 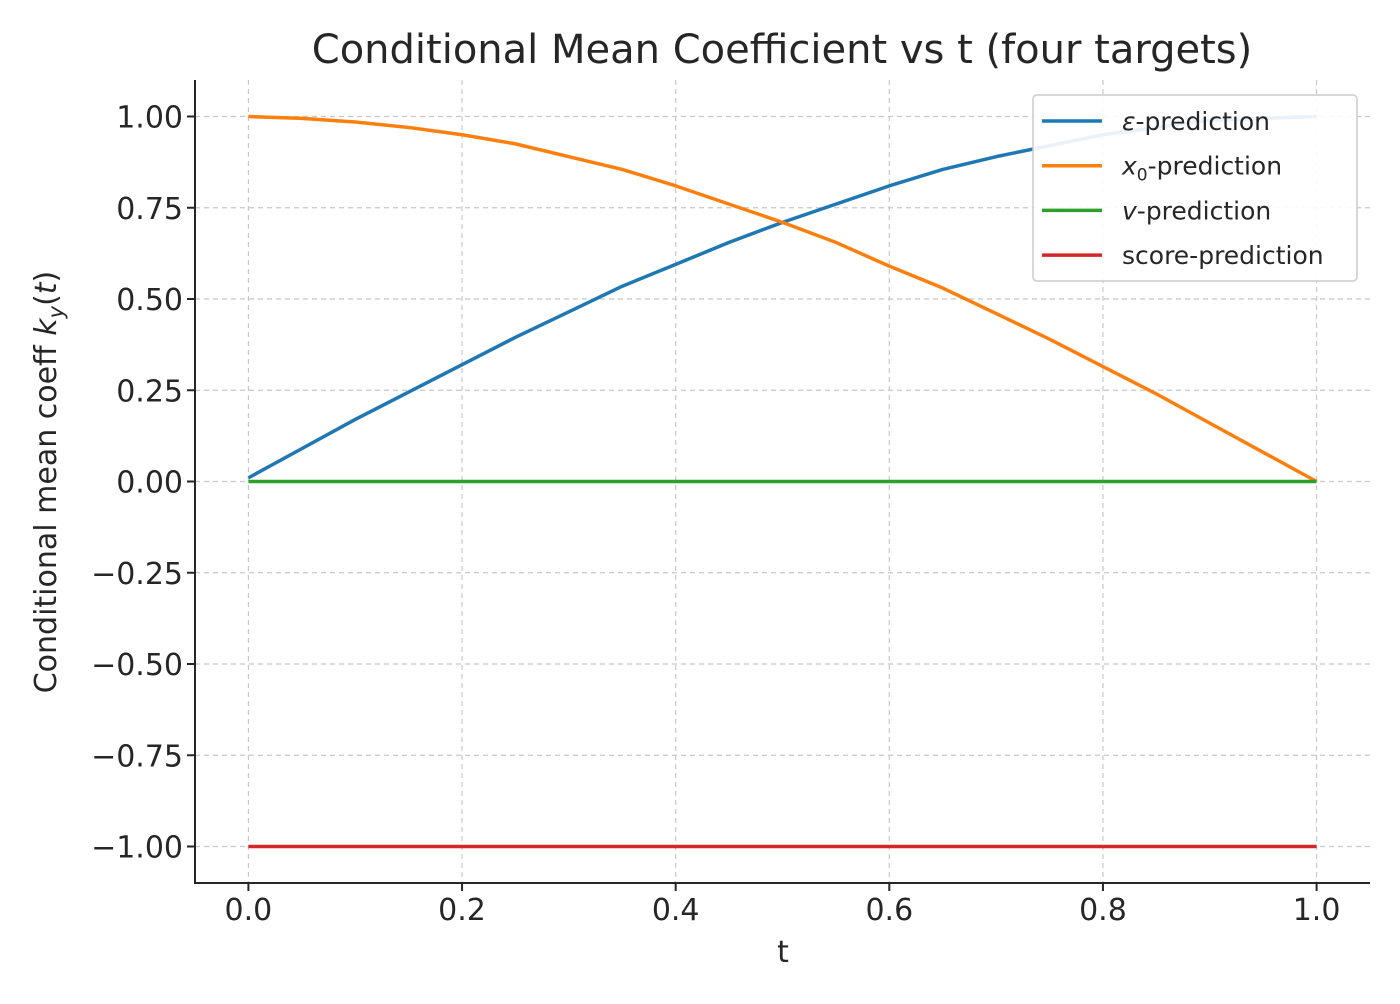 I want to click on x-axis-label: t, so click(x=783, y=952).